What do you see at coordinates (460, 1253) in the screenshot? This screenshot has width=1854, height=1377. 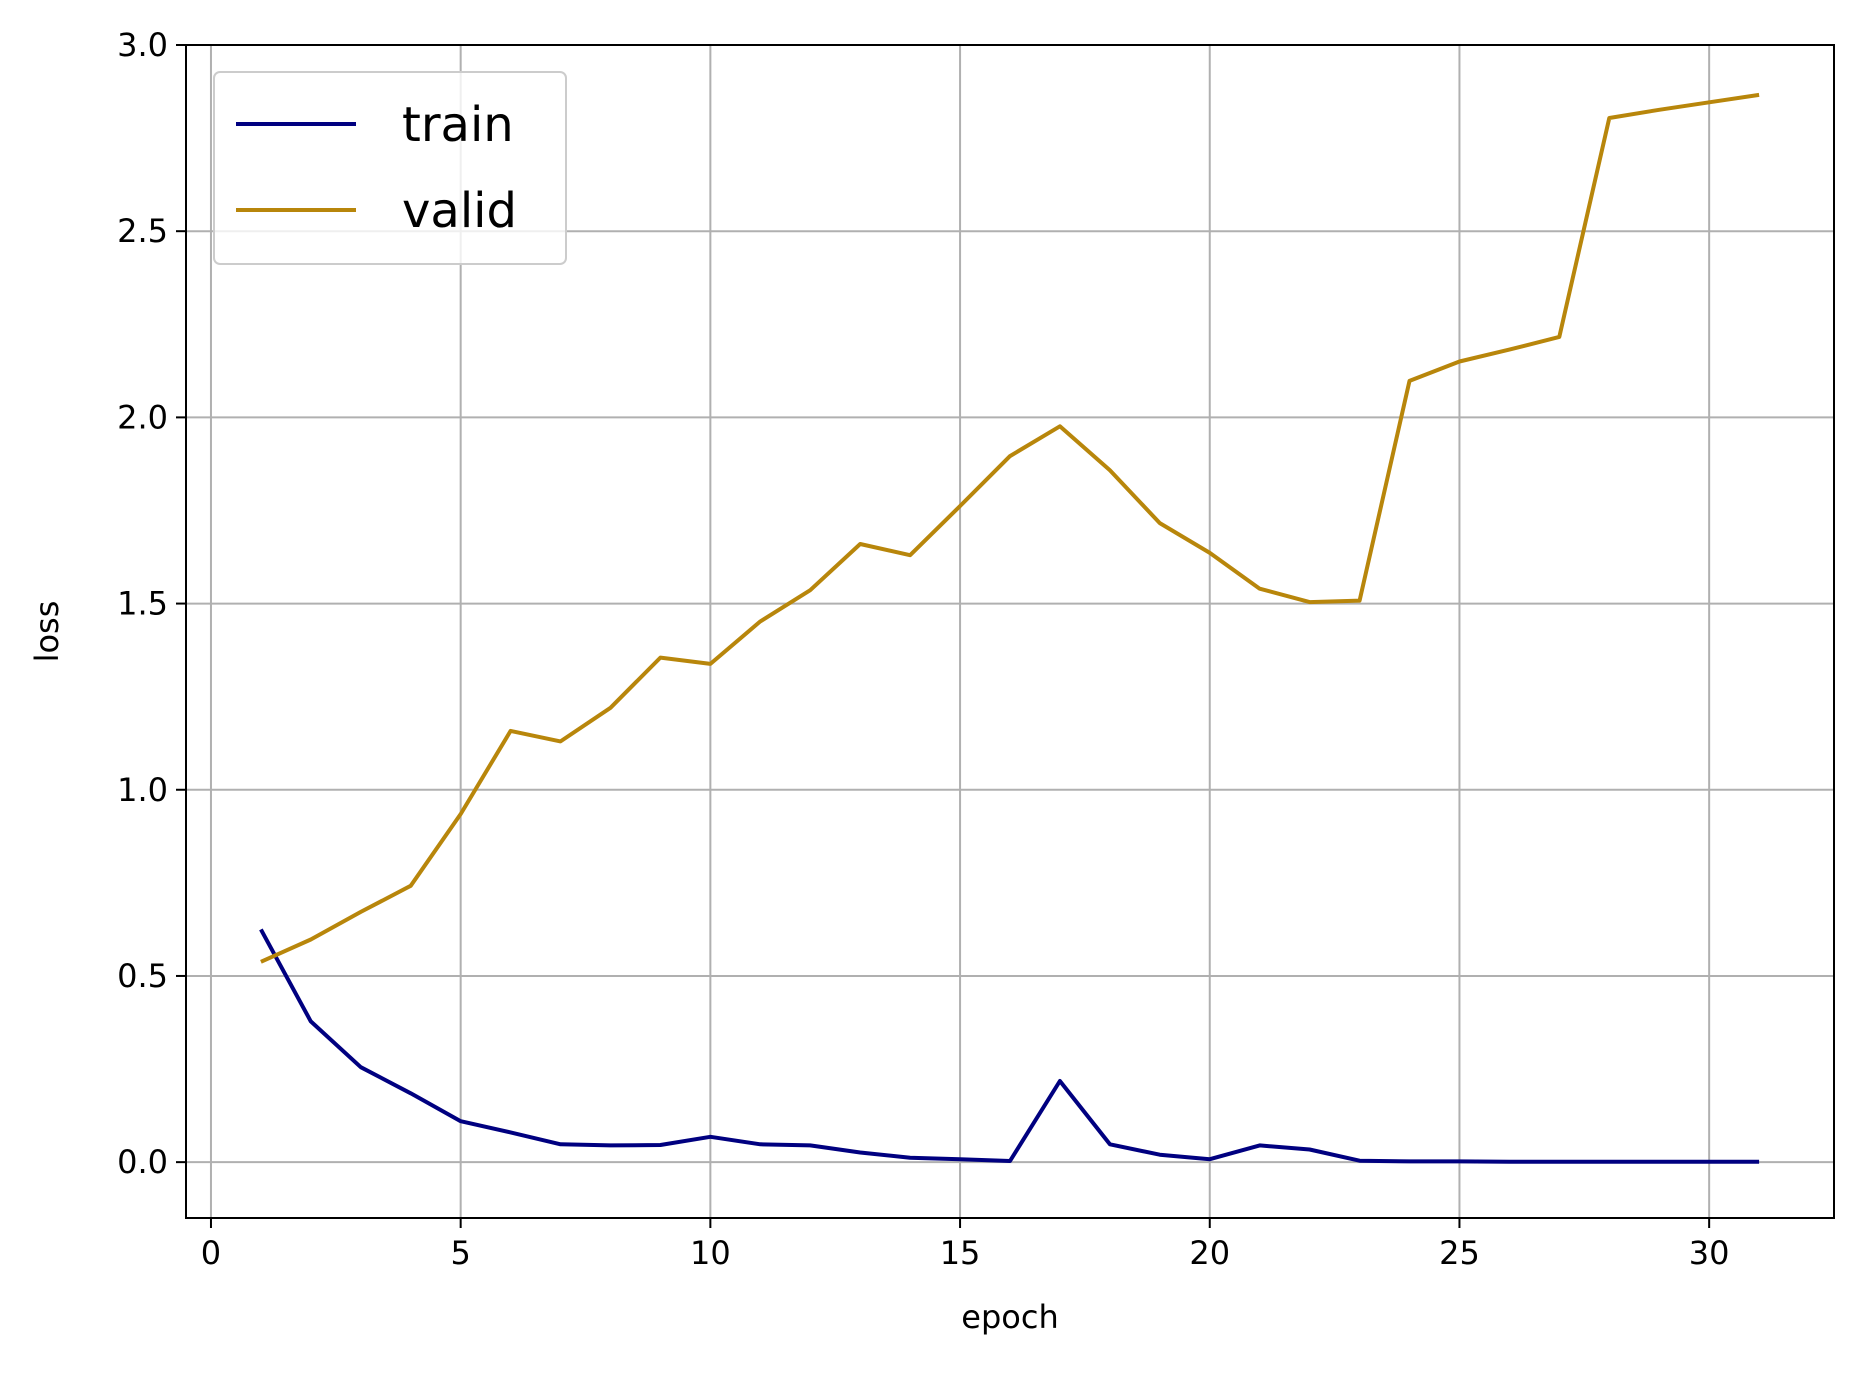 I see `x-tick-label: 5` at bounding box center [460, 1253].